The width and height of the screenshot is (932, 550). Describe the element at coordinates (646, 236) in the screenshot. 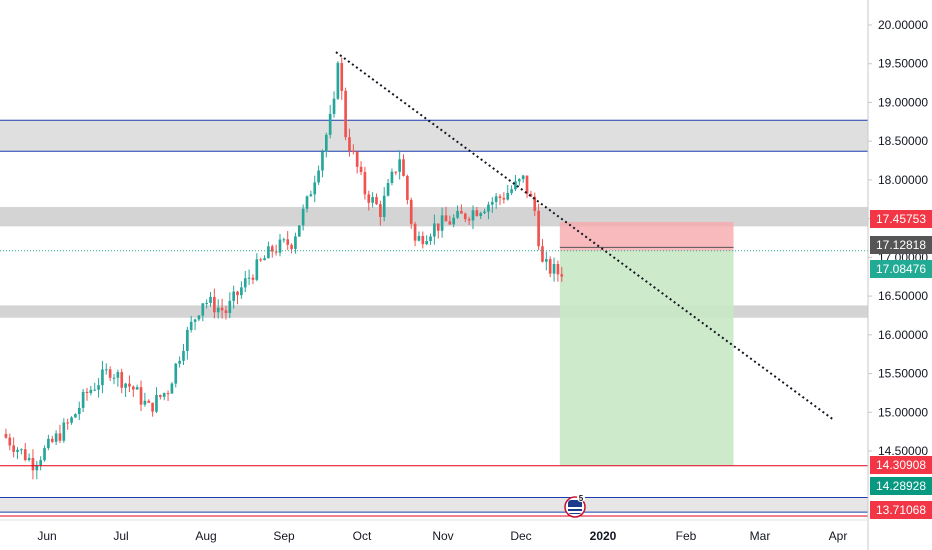

I see `stop-loss-area` at that location.